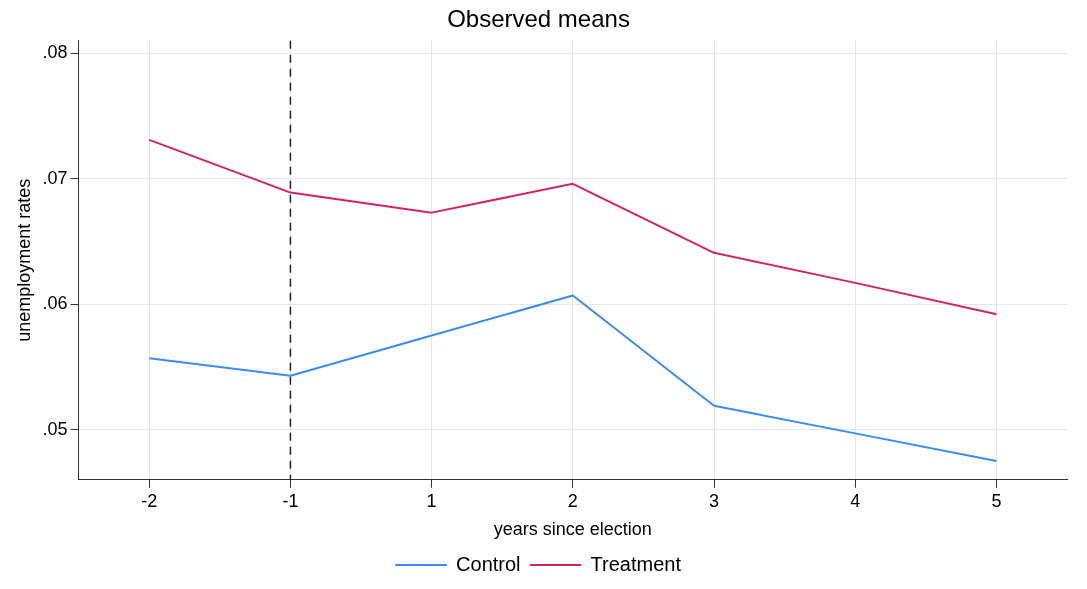 The image size is (1087, 589). What do you see at coordinates (572, 500) in the screenshot?
I see `x-tick-label: 2` at bounding box center [572, 500].